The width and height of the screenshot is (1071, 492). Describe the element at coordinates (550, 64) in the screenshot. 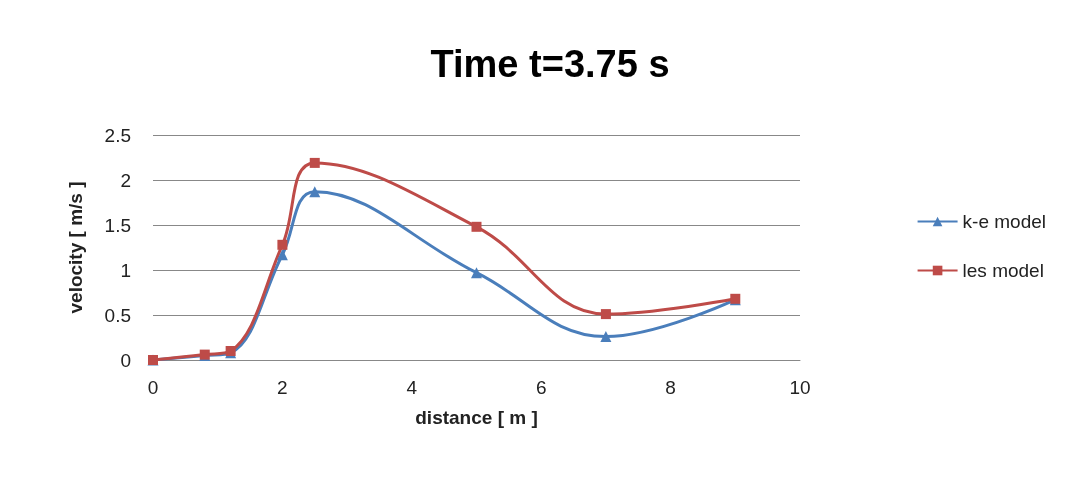

I see `chart-title: Time t=3.75 s` at that location.